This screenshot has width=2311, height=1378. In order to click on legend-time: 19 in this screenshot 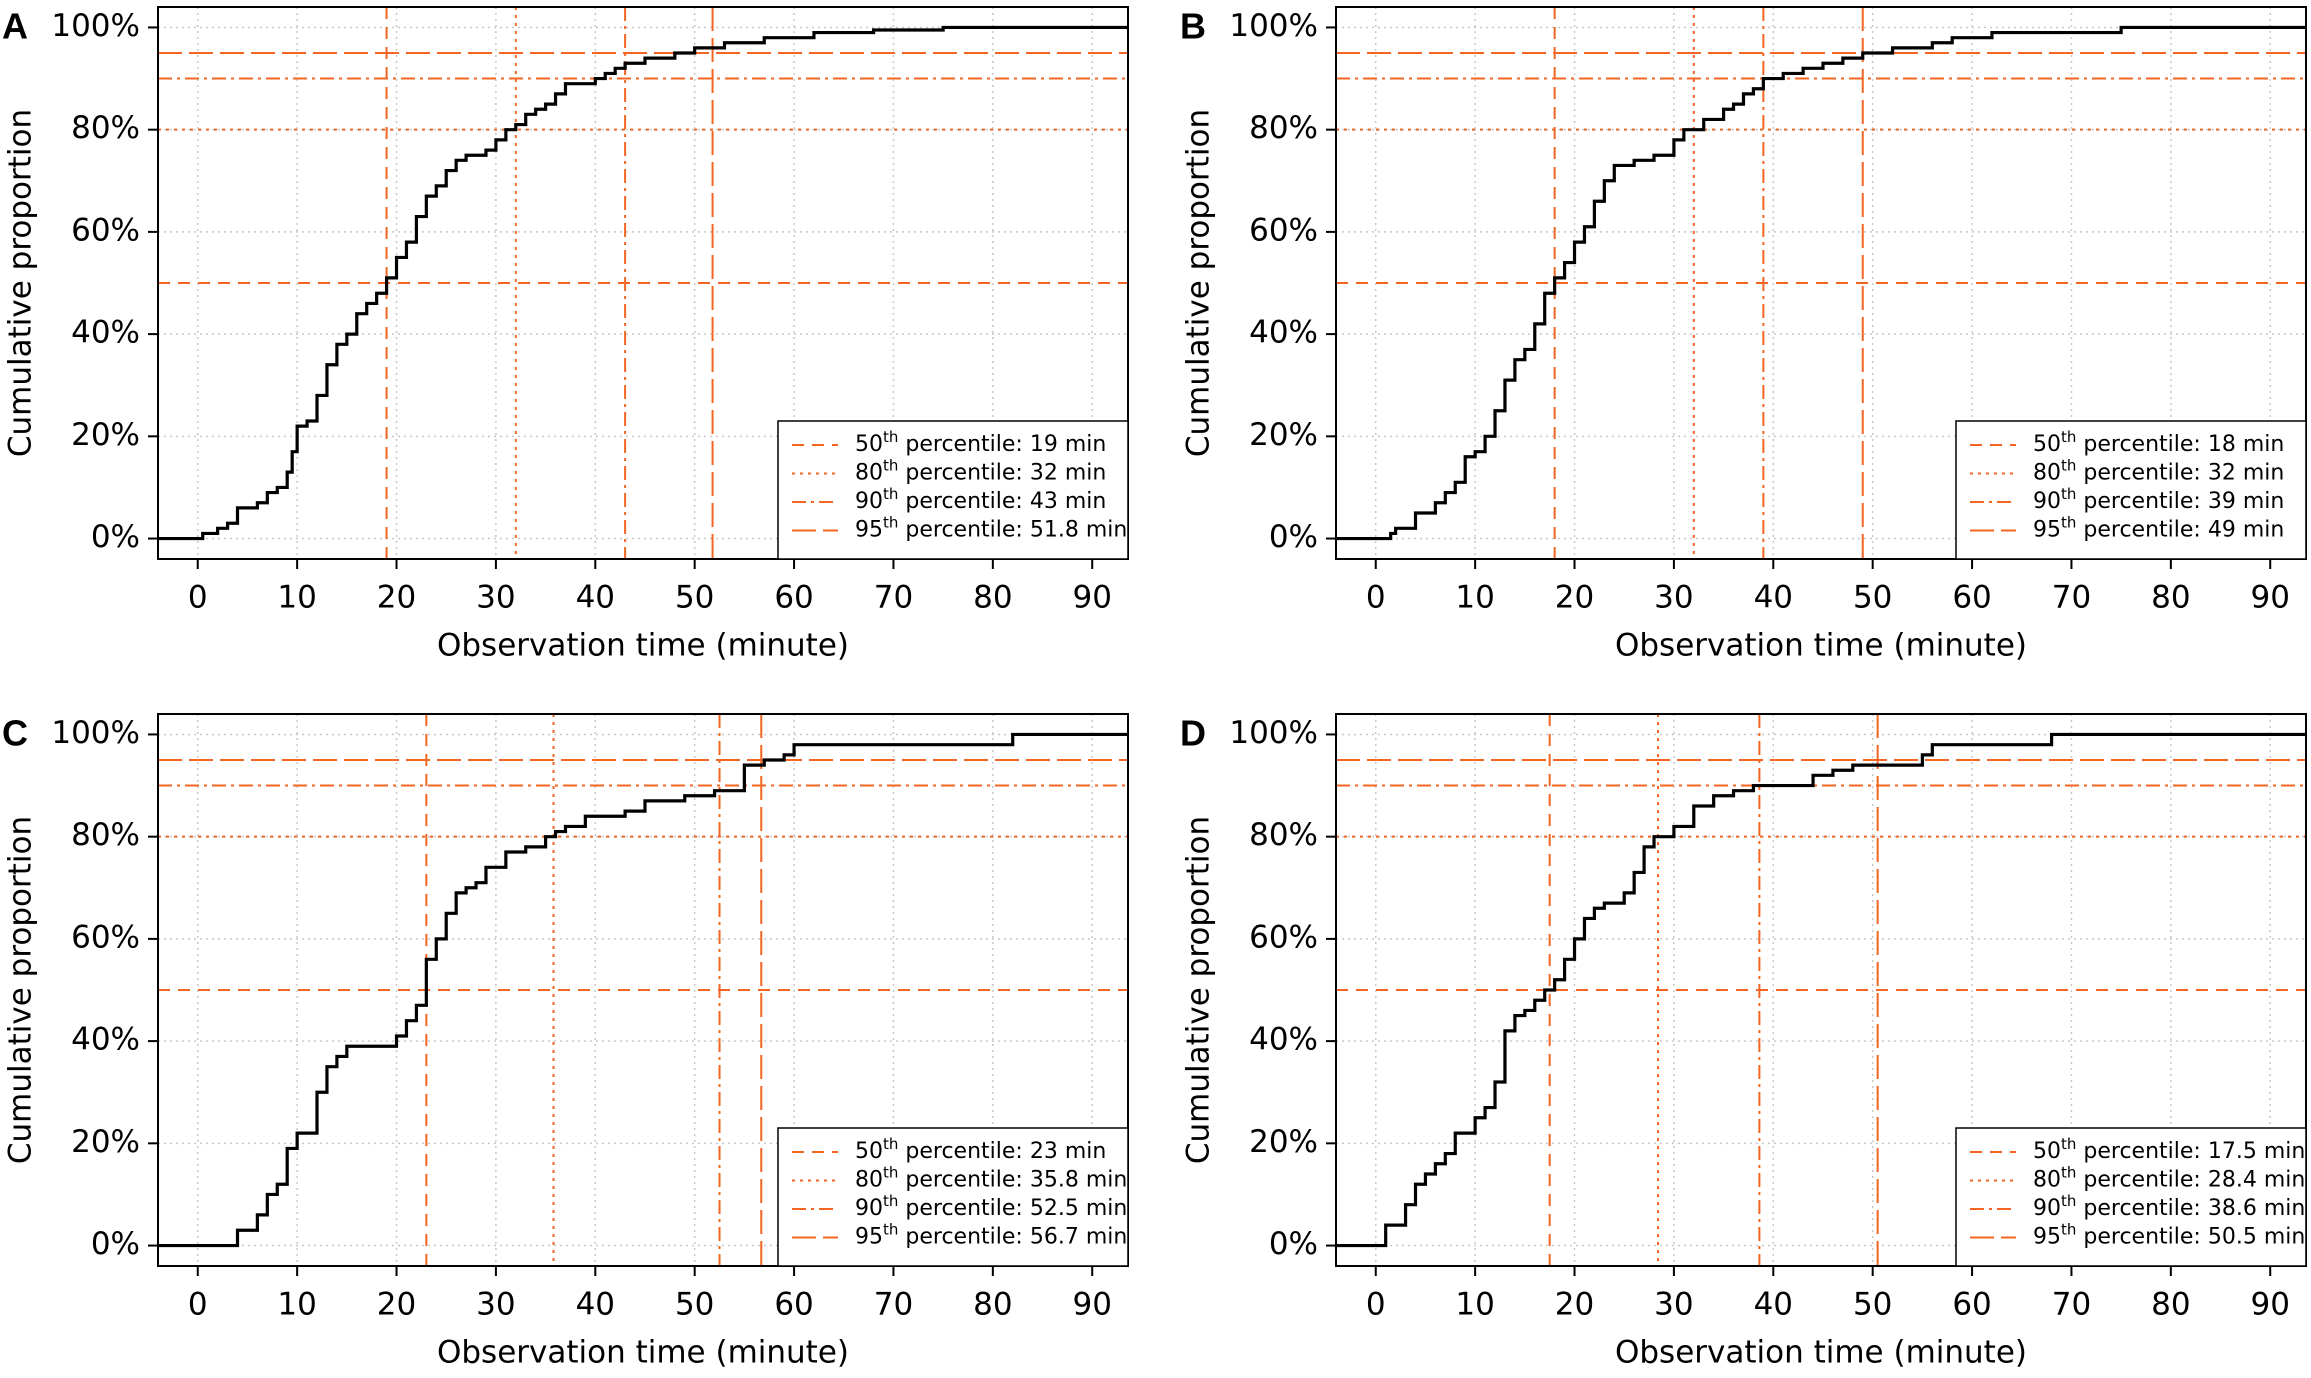, I will do `click(1044, 444)`.